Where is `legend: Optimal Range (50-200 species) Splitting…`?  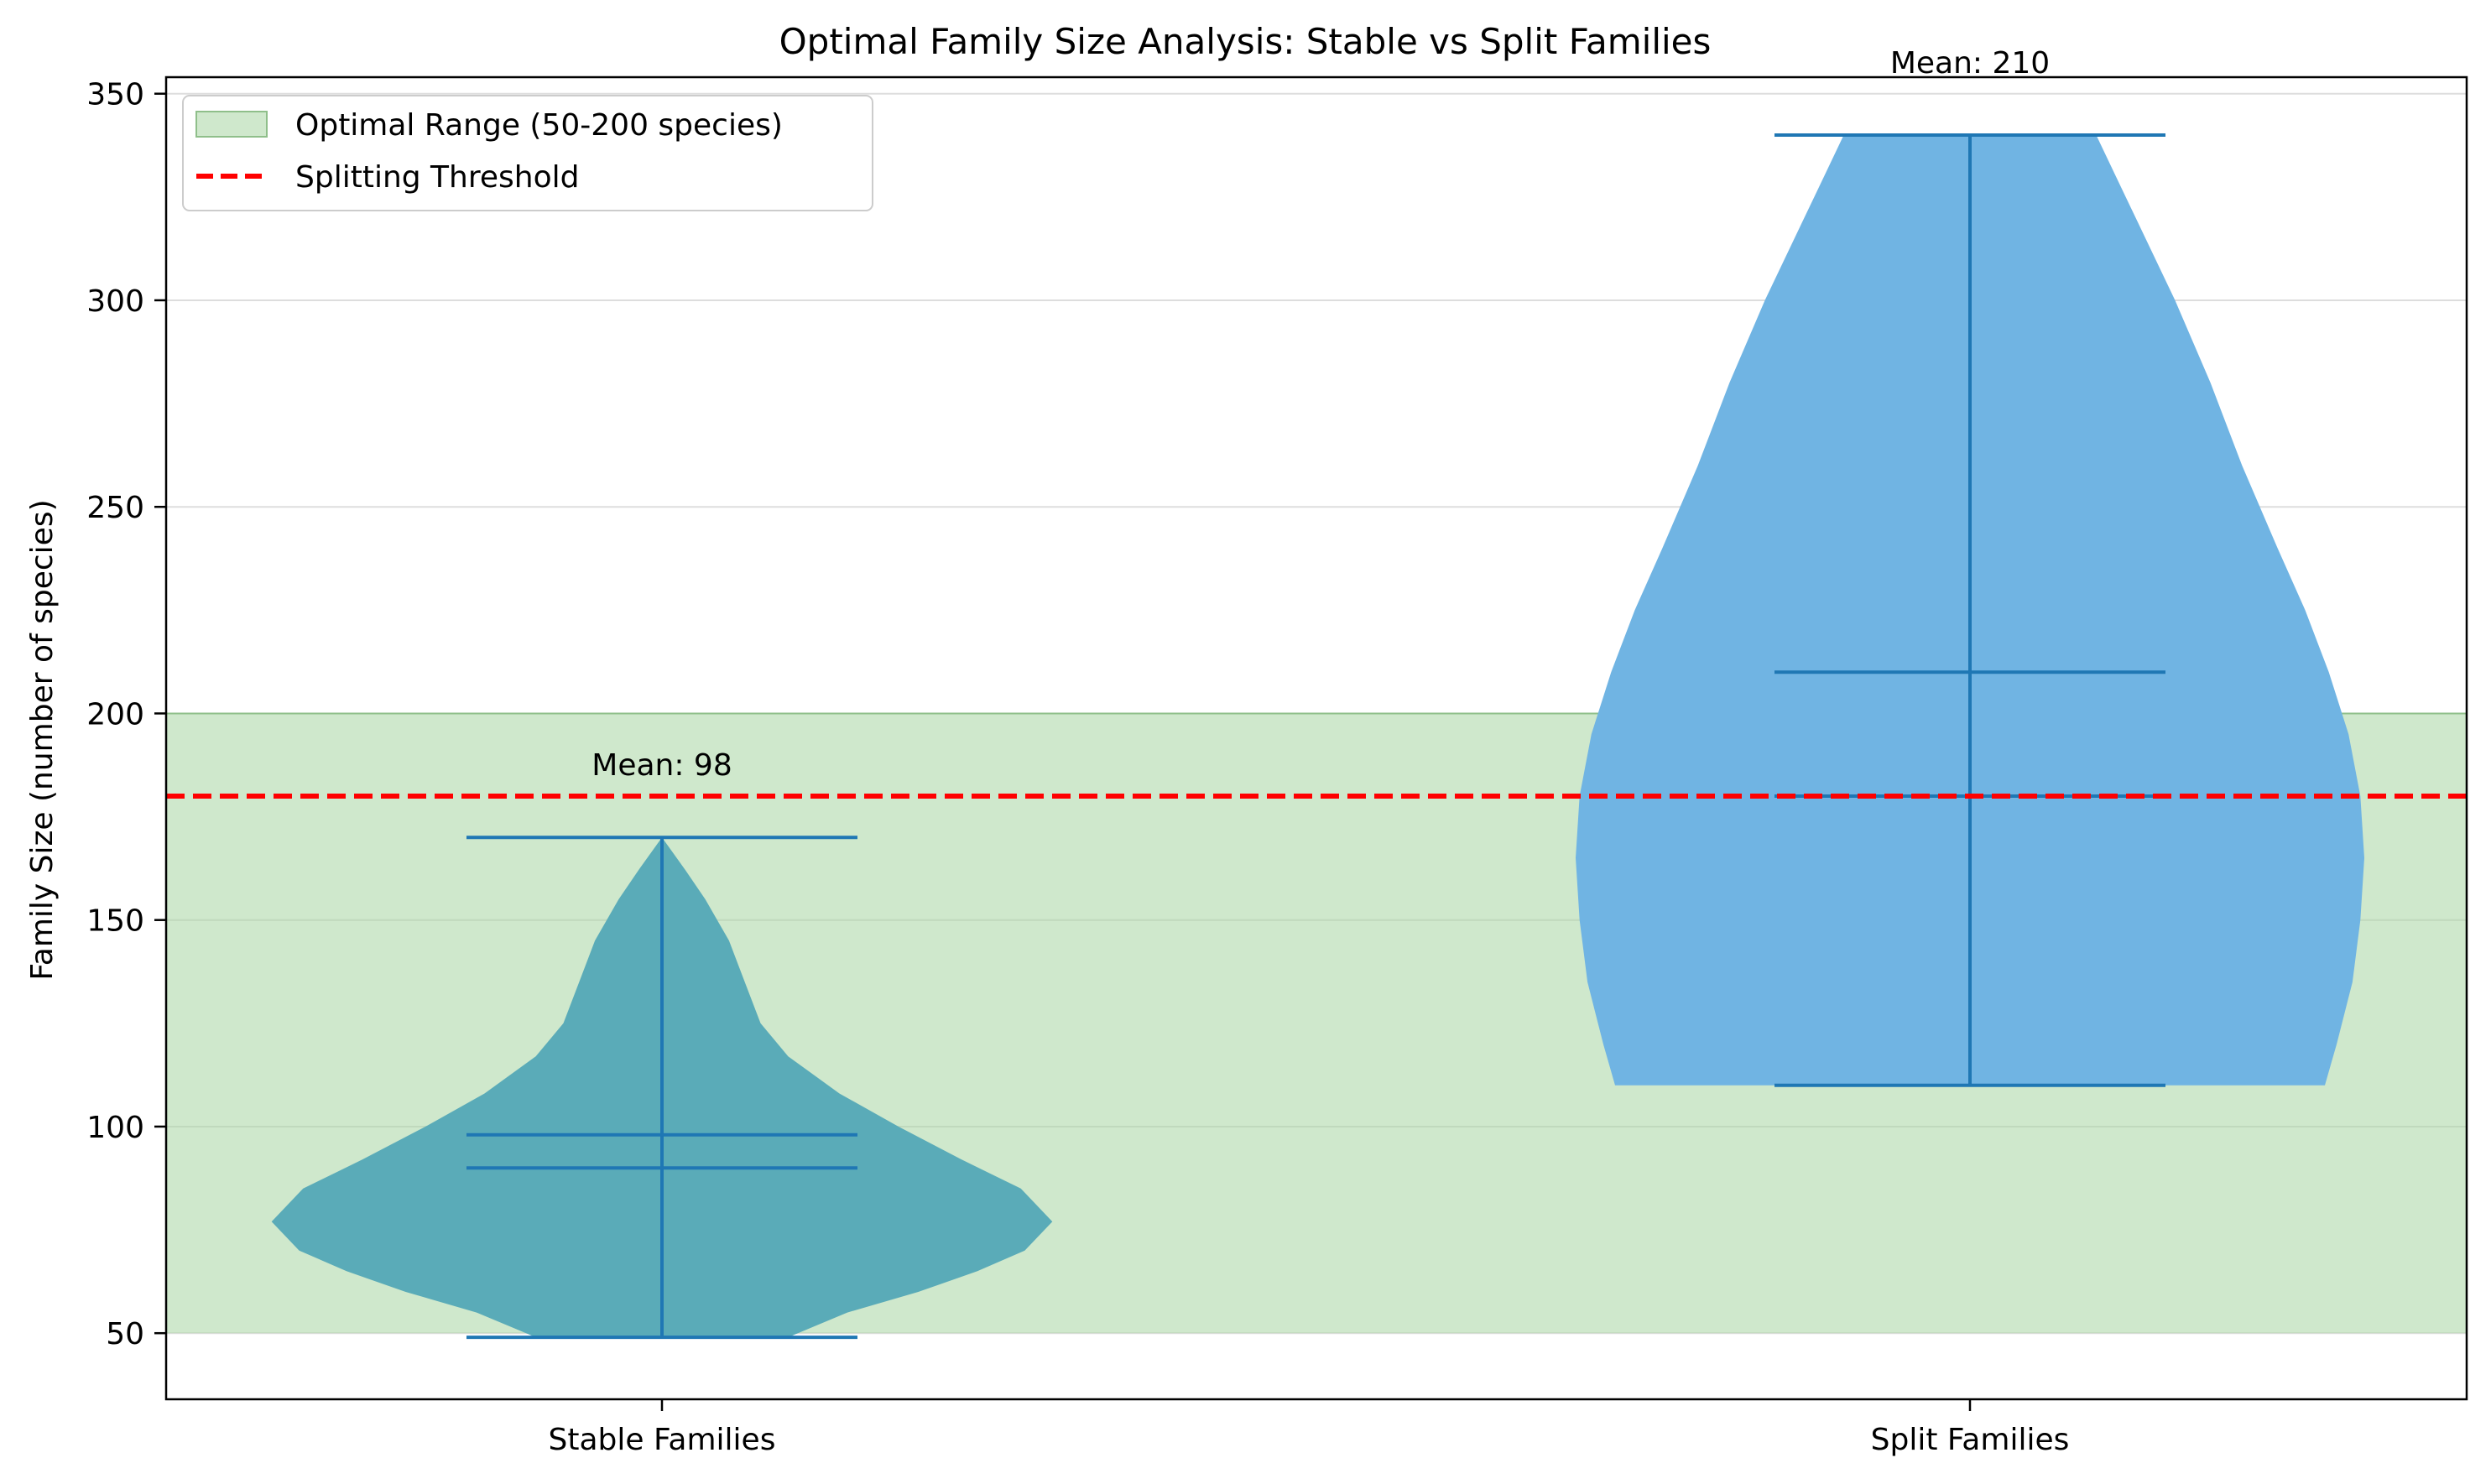
legend: Optimal Range (50-200 species) Splitting… is located at coordinates (527, 153).